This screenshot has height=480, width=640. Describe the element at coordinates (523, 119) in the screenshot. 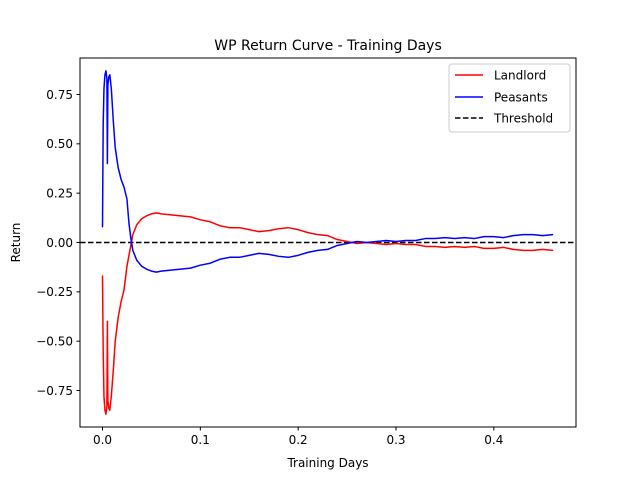

I see `legend-label-threshold: Threshold` at that location.